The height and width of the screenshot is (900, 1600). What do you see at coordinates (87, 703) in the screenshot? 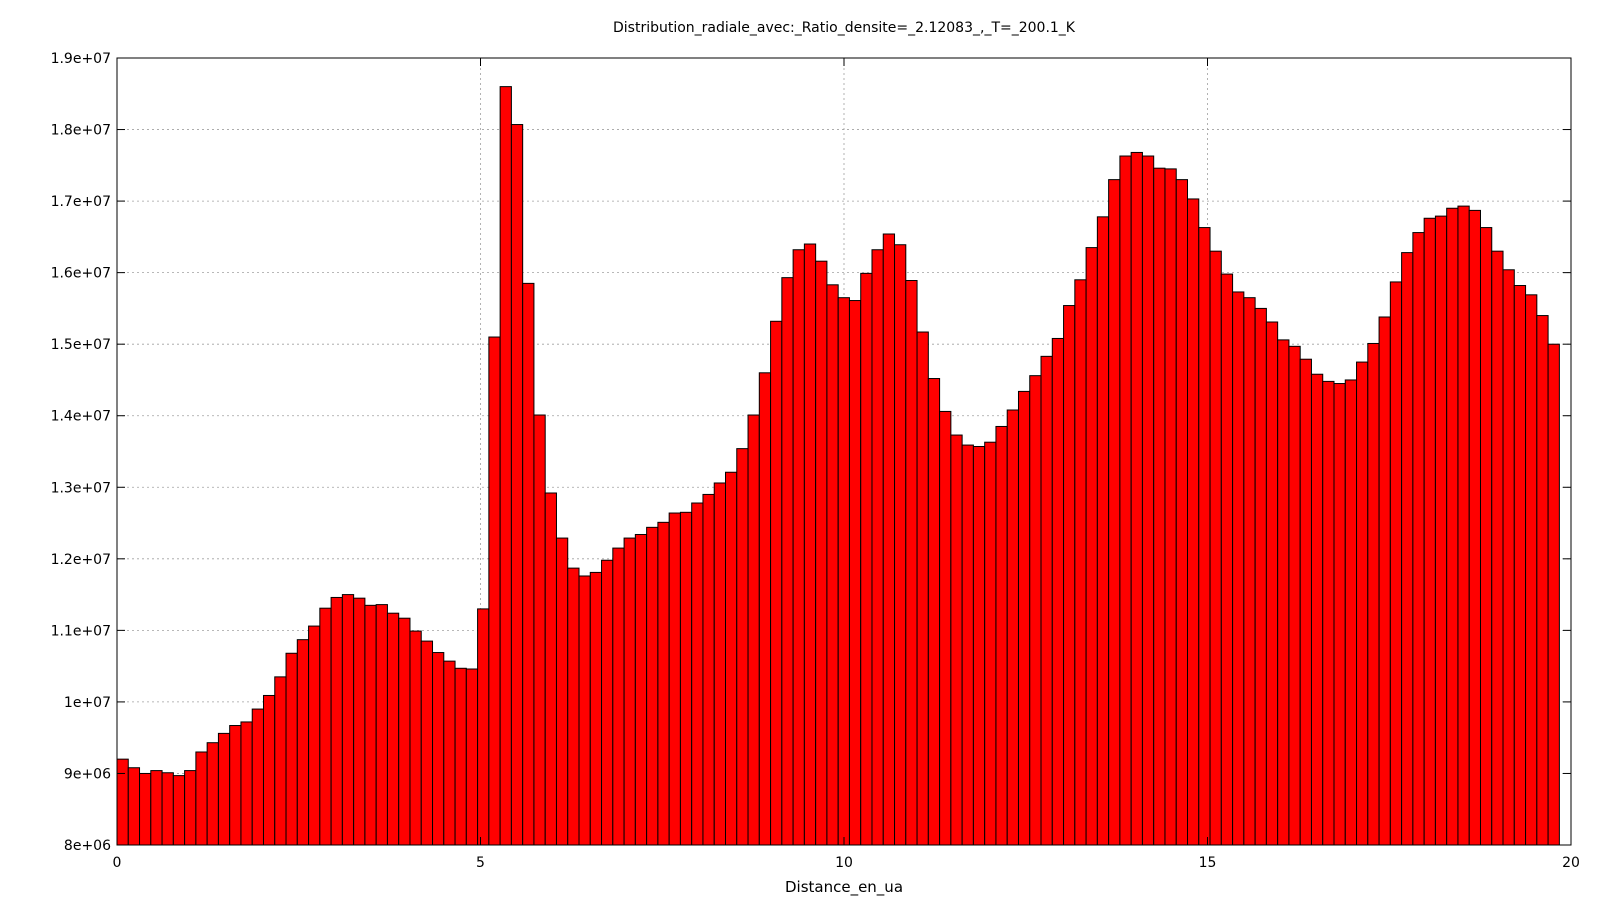
I see `y-tick-label: 1e+07` at bounding box center [87, 703].